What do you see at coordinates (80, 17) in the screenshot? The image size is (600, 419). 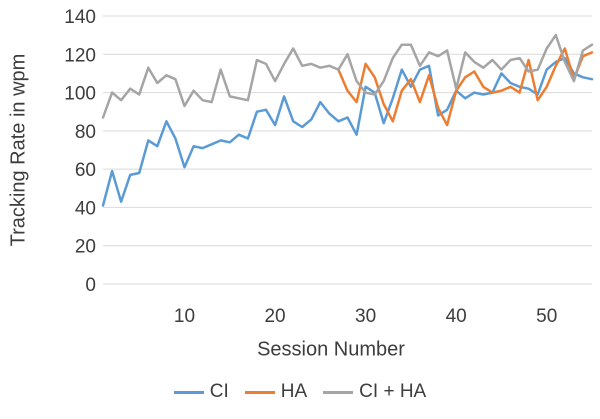 I see `y-tick-label: 140` at bounding box center [80, 17].